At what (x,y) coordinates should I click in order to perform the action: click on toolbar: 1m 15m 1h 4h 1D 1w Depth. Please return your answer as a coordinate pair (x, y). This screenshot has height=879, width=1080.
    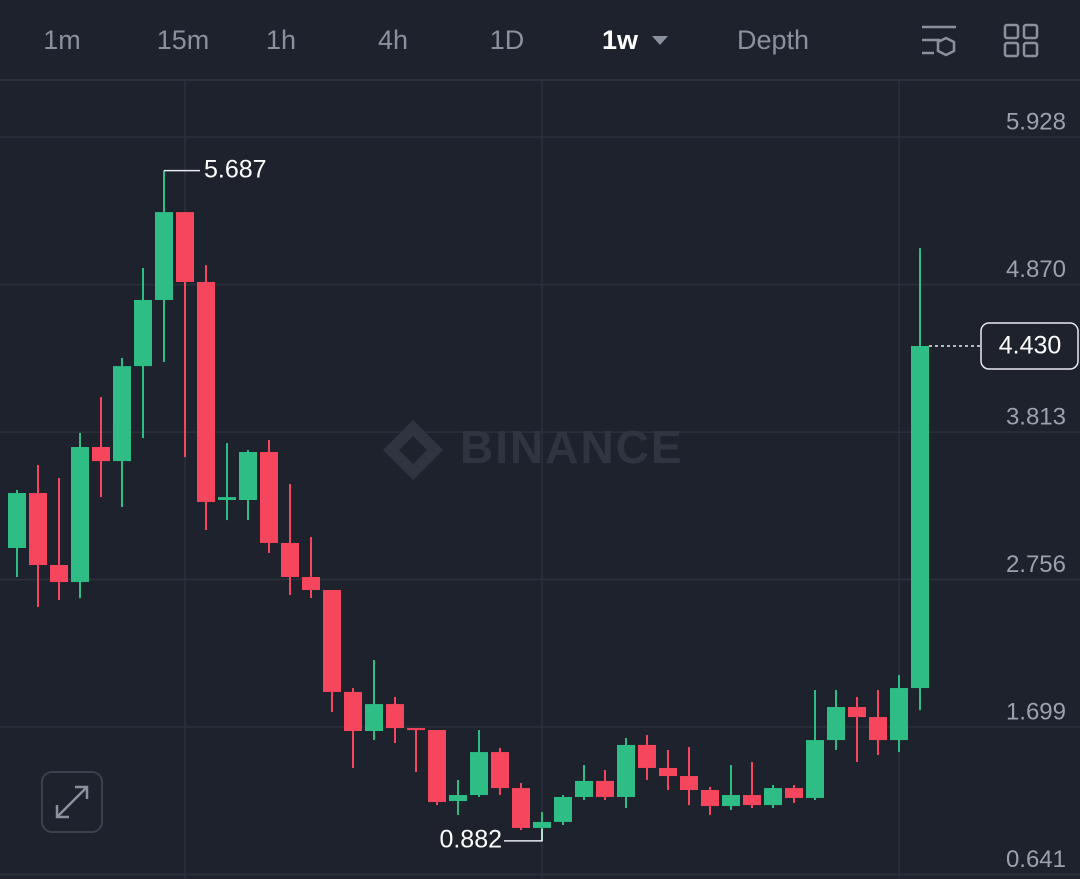
    Looking at the image, I should click on (540, 52).